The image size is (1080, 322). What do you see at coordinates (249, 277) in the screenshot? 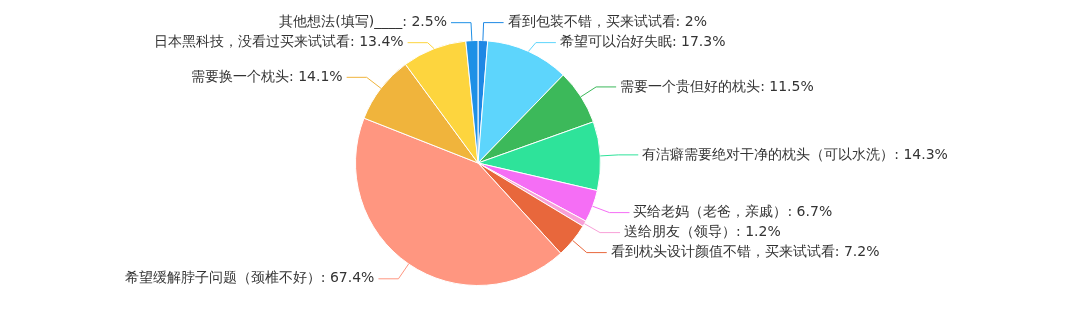
I see `slice-label: 希望缓解脖子问题（颈椎不好）: 67.4%` at bounding box center [249, 277].